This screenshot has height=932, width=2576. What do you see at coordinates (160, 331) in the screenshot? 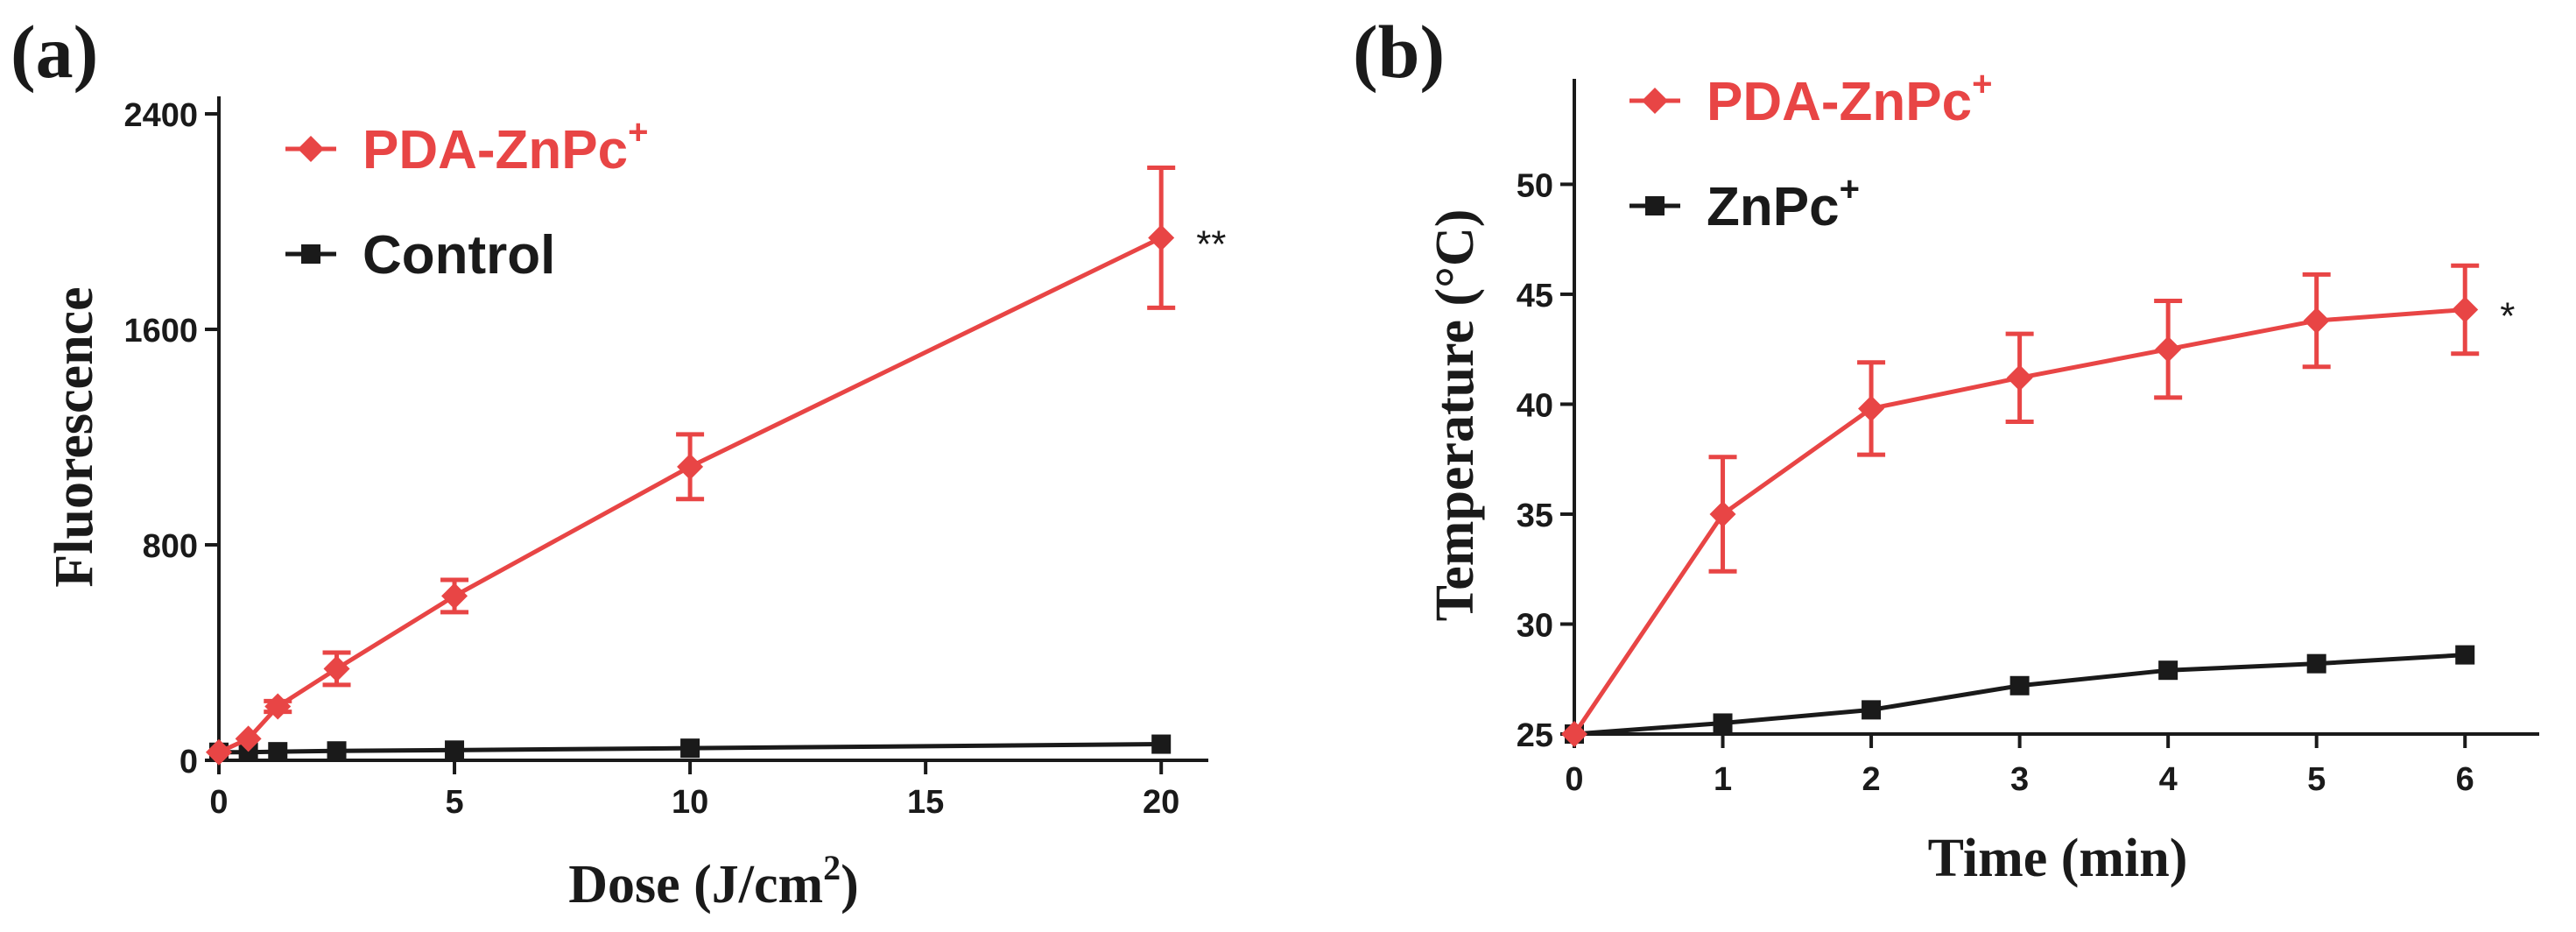
I see `y-tick-label: 1600` at bounding box center [160, 331].